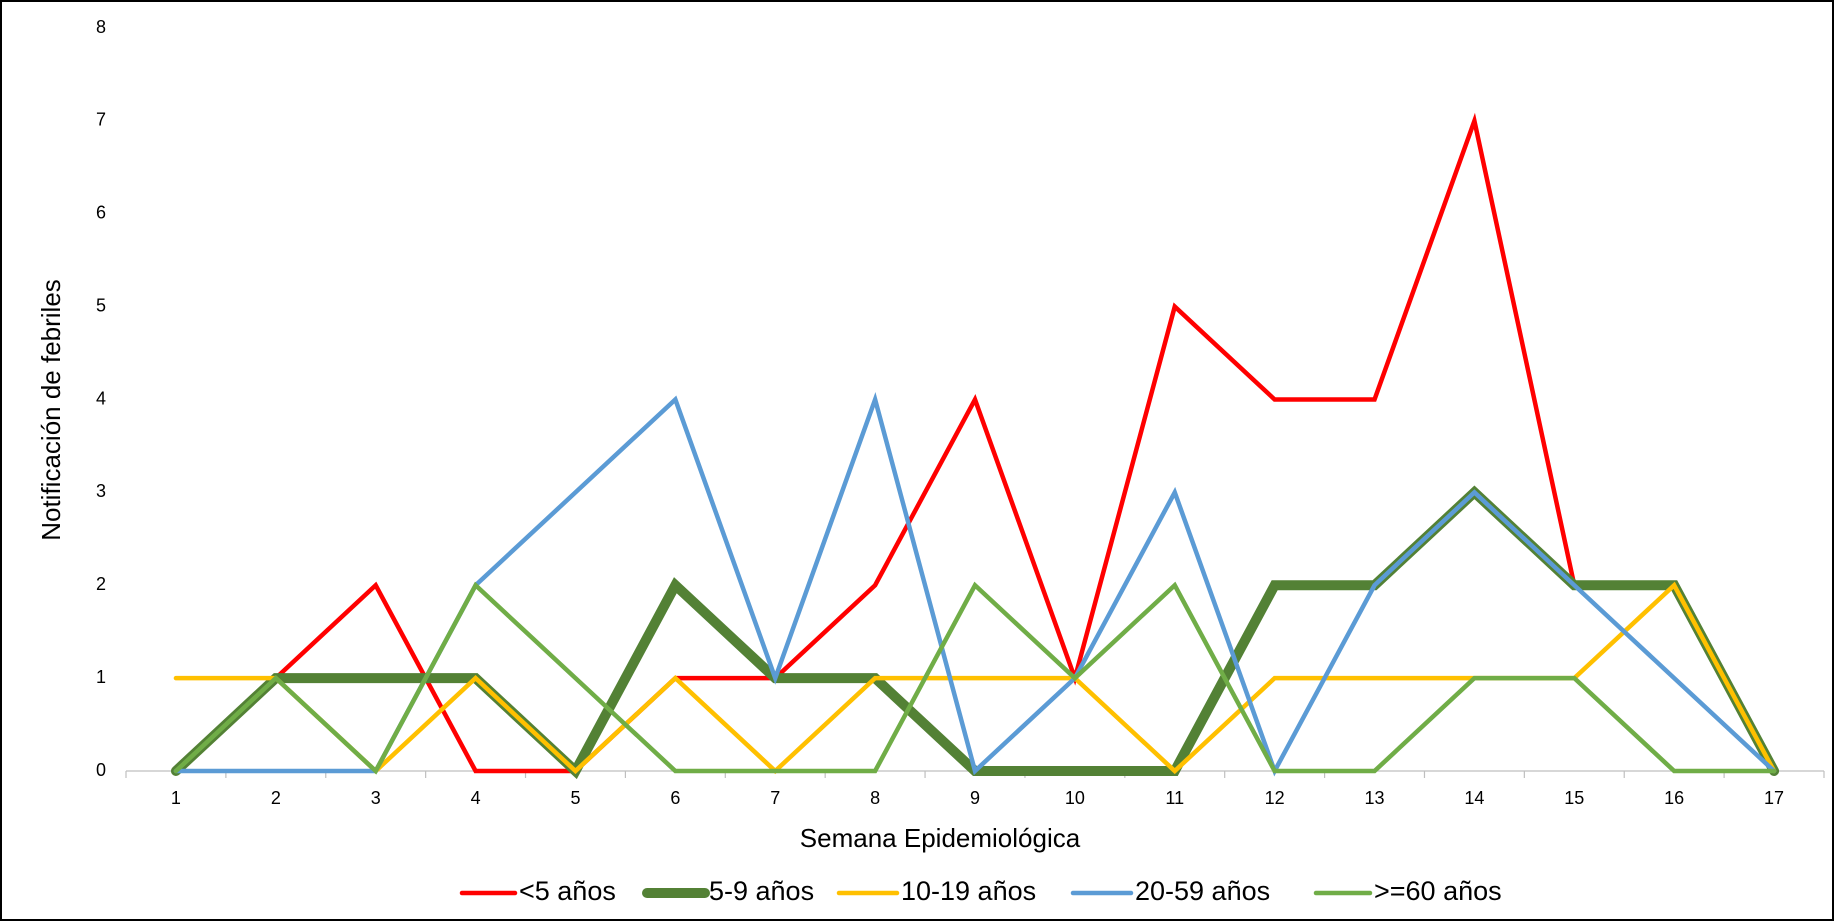 The height and width of the screenshot is (921, 1834). What do you see at coordinates (575, 798) in the screenshot?
I see `x-tick-label: 5` at bounding box center [575, 798].